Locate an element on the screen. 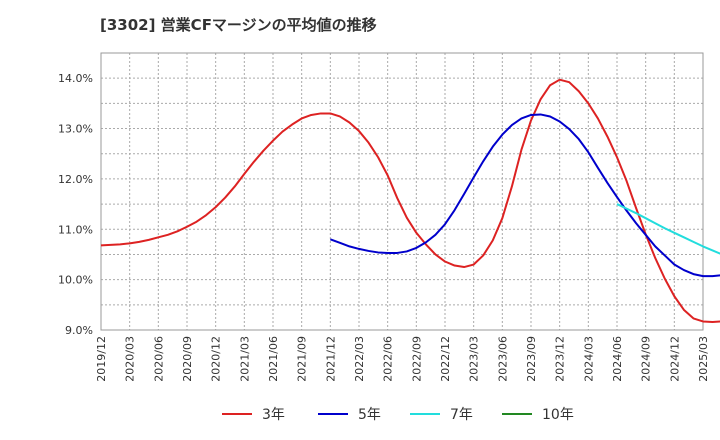 Image resolution: width=720 pixels, height=440 pixels. legend-label-1: 5年 is located at coordinates (369, 415).